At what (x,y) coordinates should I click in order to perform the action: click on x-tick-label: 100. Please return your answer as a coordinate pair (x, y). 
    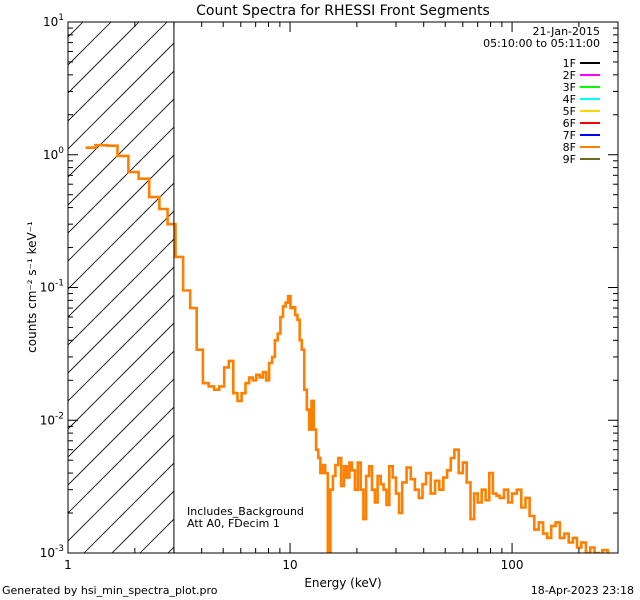
    Looking at the image, I should click on (512, 565).